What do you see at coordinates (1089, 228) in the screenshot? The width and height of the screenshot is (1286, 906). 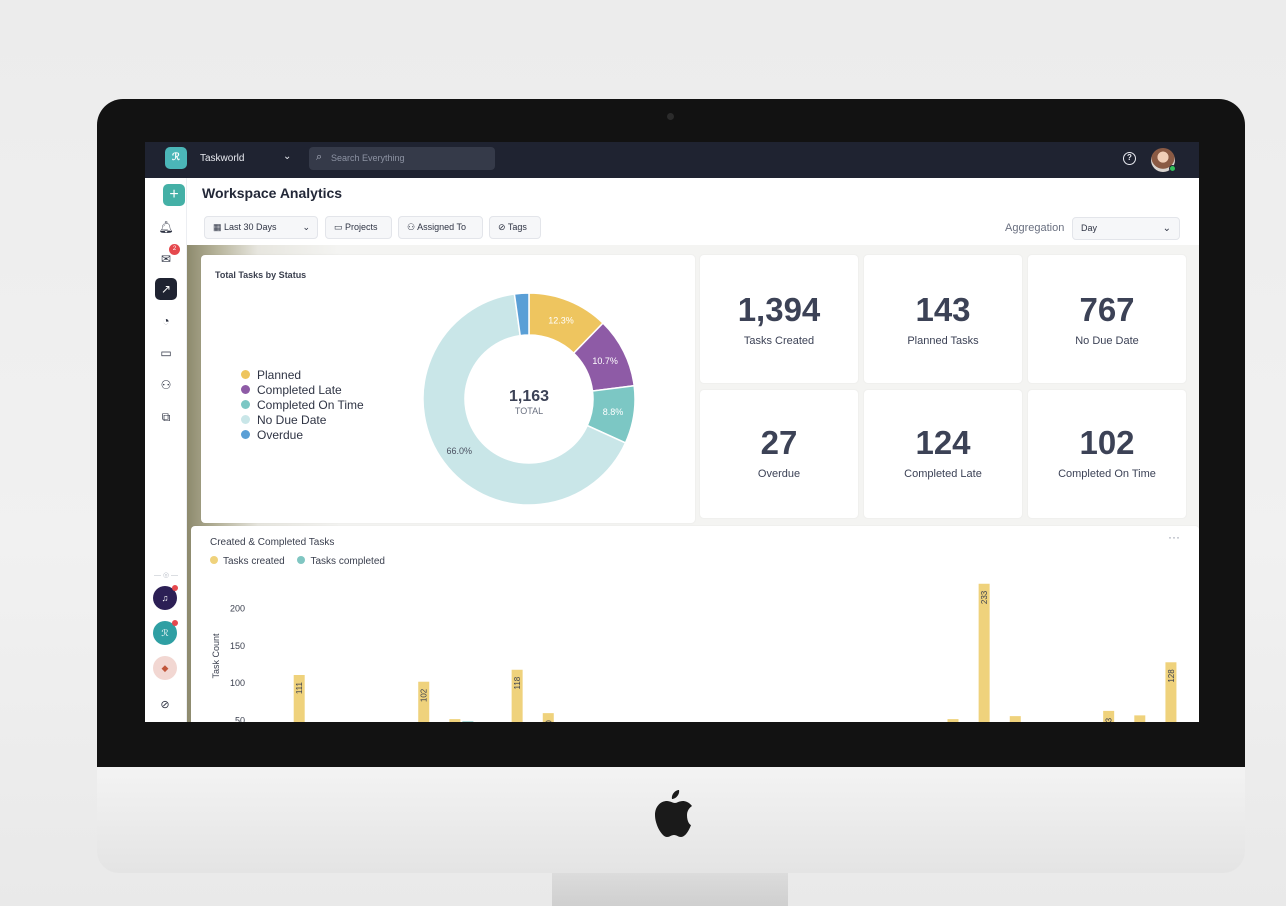 I see `aggregation-value: Day` at bounding box center [1089, 228].